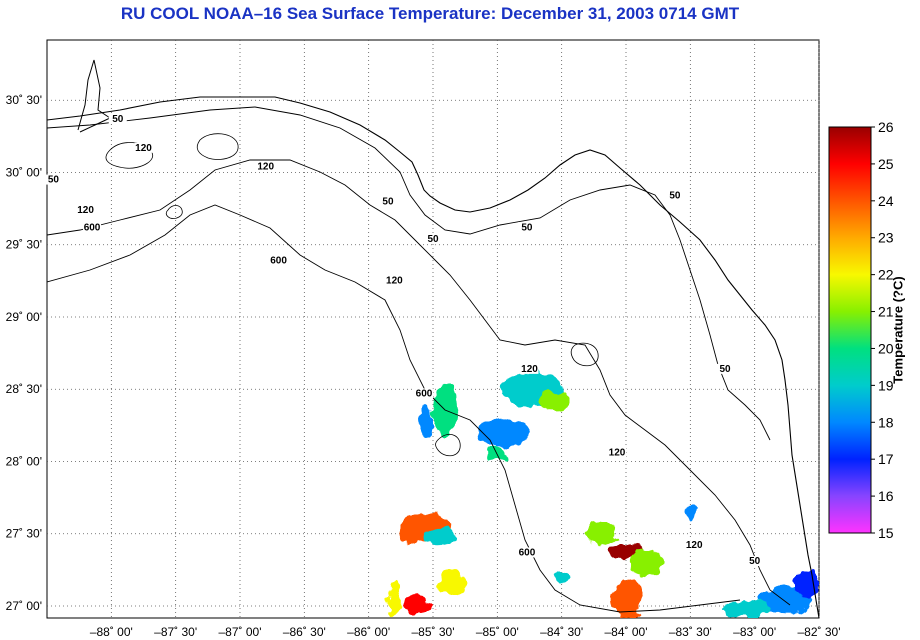 This screenshot has height=640, width=920. I want to click on colorbar, so click(850, 330).